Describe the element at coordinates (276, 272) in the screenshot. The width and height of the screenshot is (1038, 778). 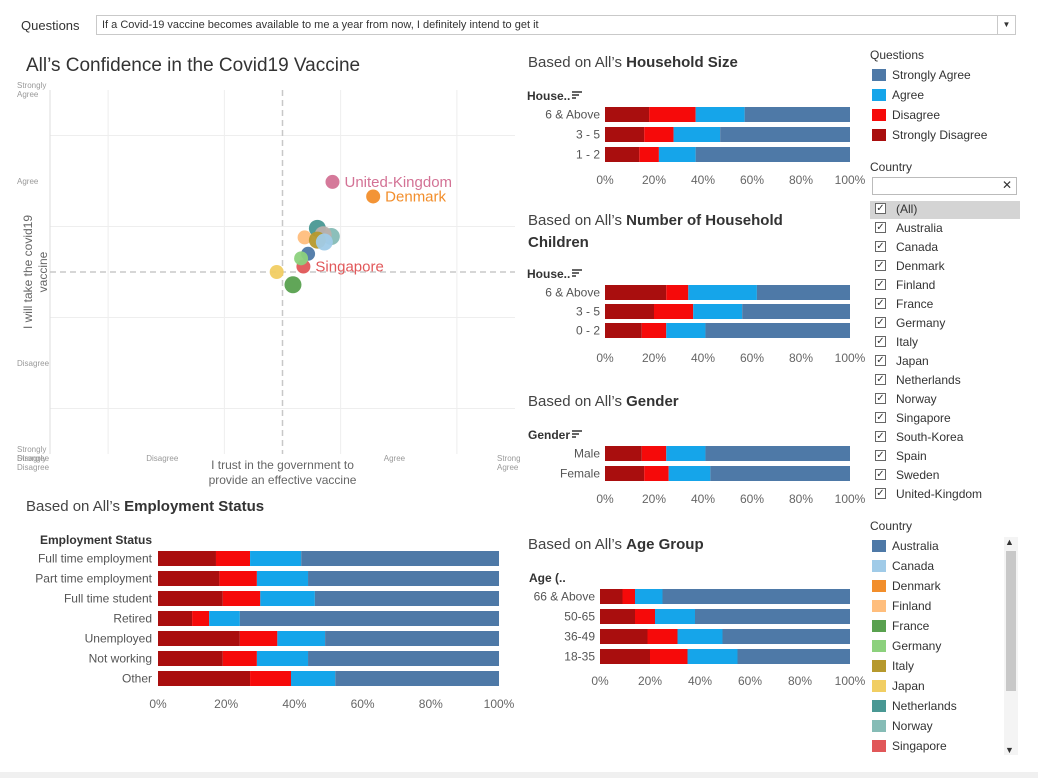
I see `scatter-point-japan` at that location.